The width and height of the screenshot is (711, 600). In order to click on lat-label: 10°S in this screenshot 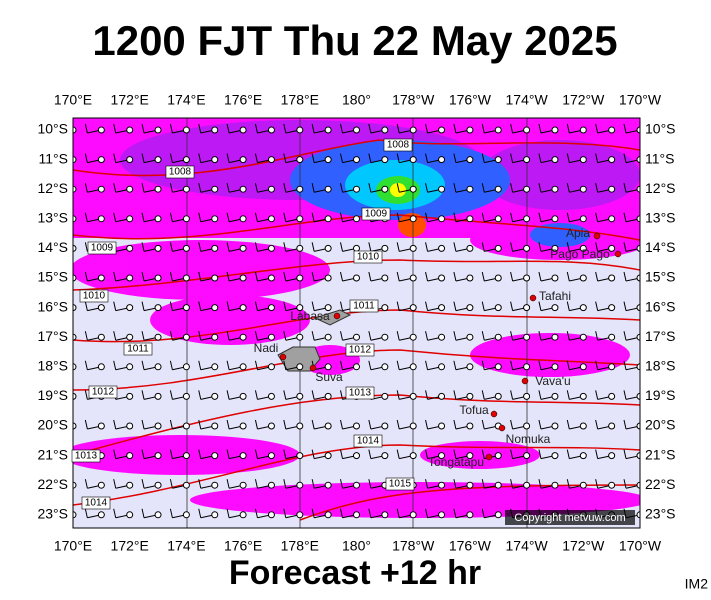, I will do `click(660, 129)`.